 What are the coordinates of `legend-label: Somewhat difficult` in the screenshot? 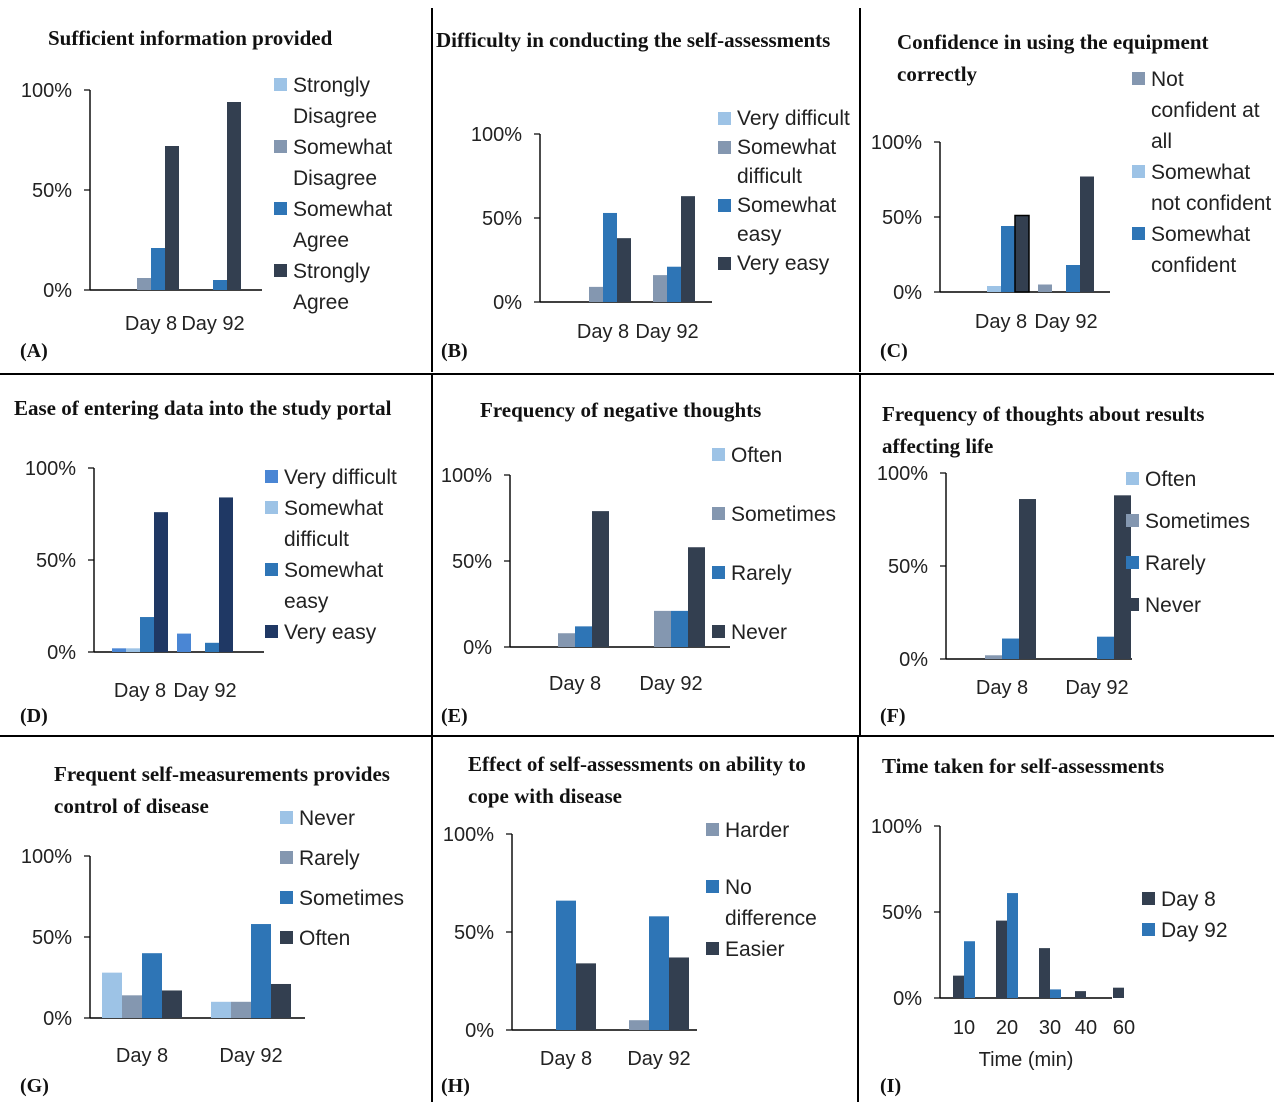 It's located at (787, 162).